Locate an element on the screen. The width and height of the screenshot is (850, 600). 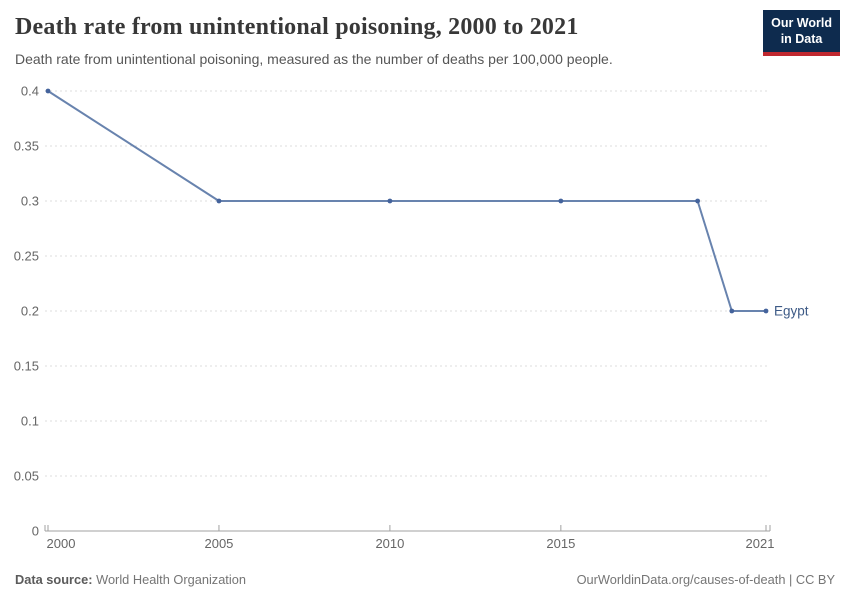
x-tick-label: 2000 is located at coordinates (61, 543).